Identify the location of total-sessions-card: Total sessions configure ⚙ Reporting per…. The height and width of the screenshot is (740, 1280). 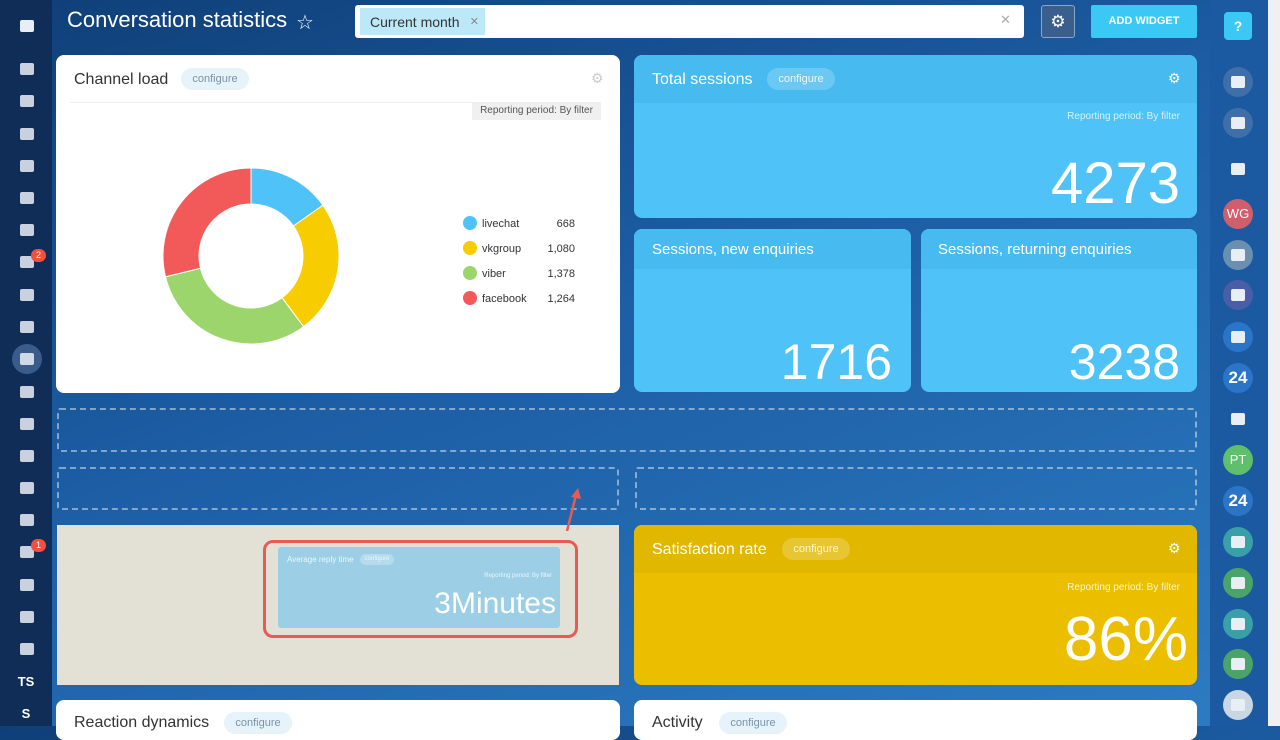
(915, 136).